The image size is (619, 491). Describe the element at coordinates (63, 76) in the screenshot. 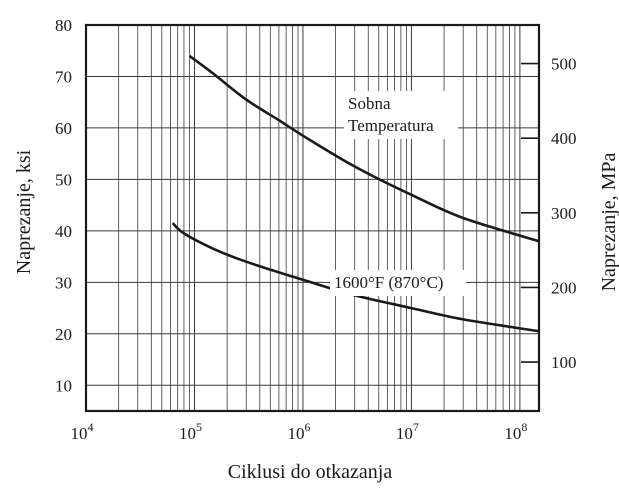

I see `y-tick-label-left: 70` at that location.